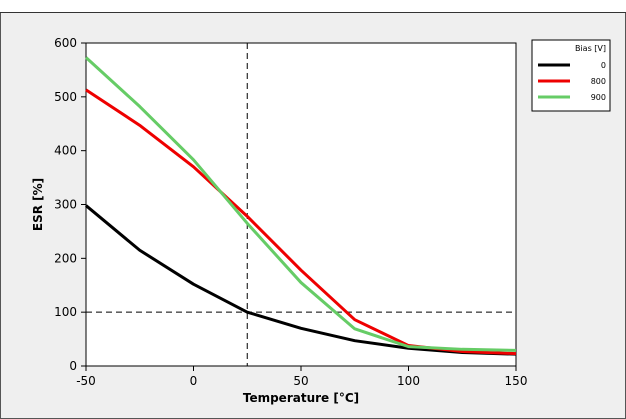  What do you see at coordinates (313, 6) in the screenshot?
I see `header-strip` at bounding box center [313, 6].